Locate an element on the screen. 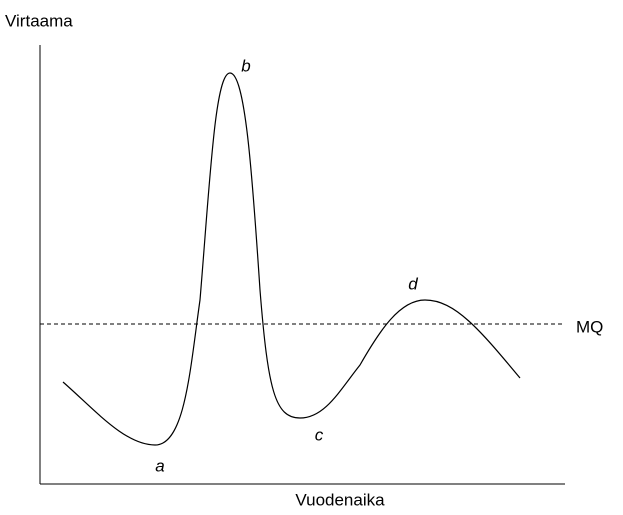 The image size is (623, 515). y-axis-label: Virtaama is located at coordinates (39, 20).